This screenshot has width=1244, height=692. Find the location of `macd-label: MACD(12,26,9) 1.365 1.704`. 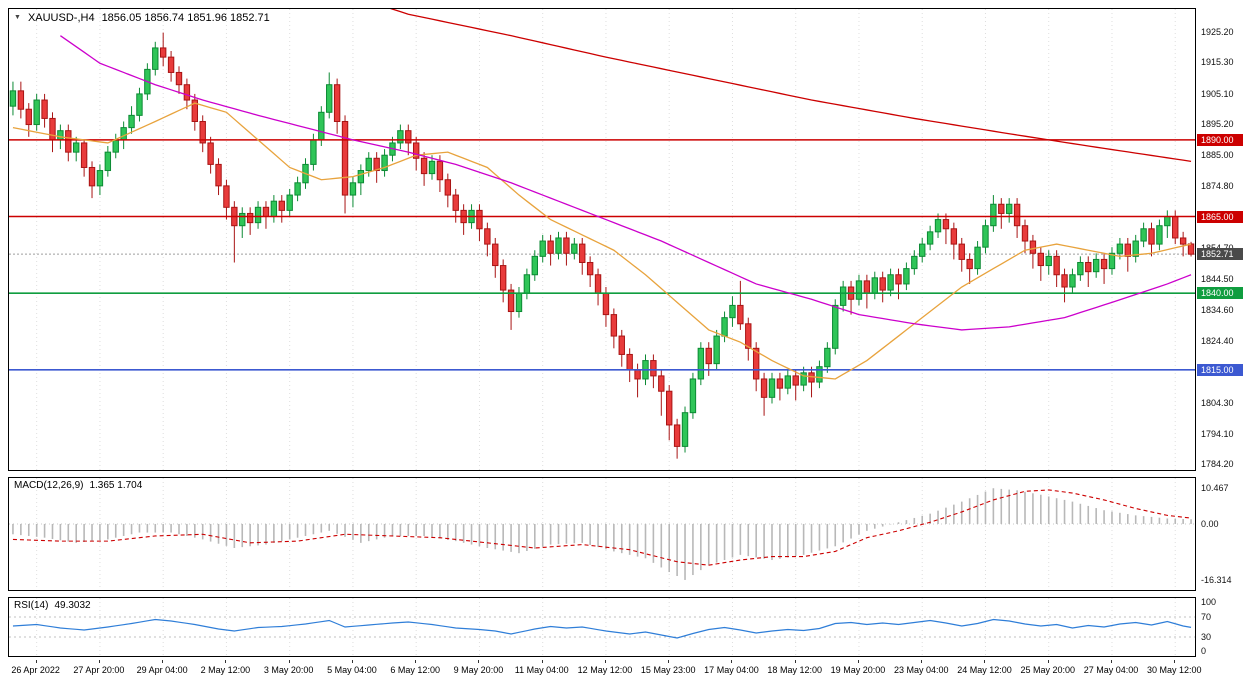

macd-label: MACD(12,26,9) 1.365 1.704 is located at coordinates (81, 485).